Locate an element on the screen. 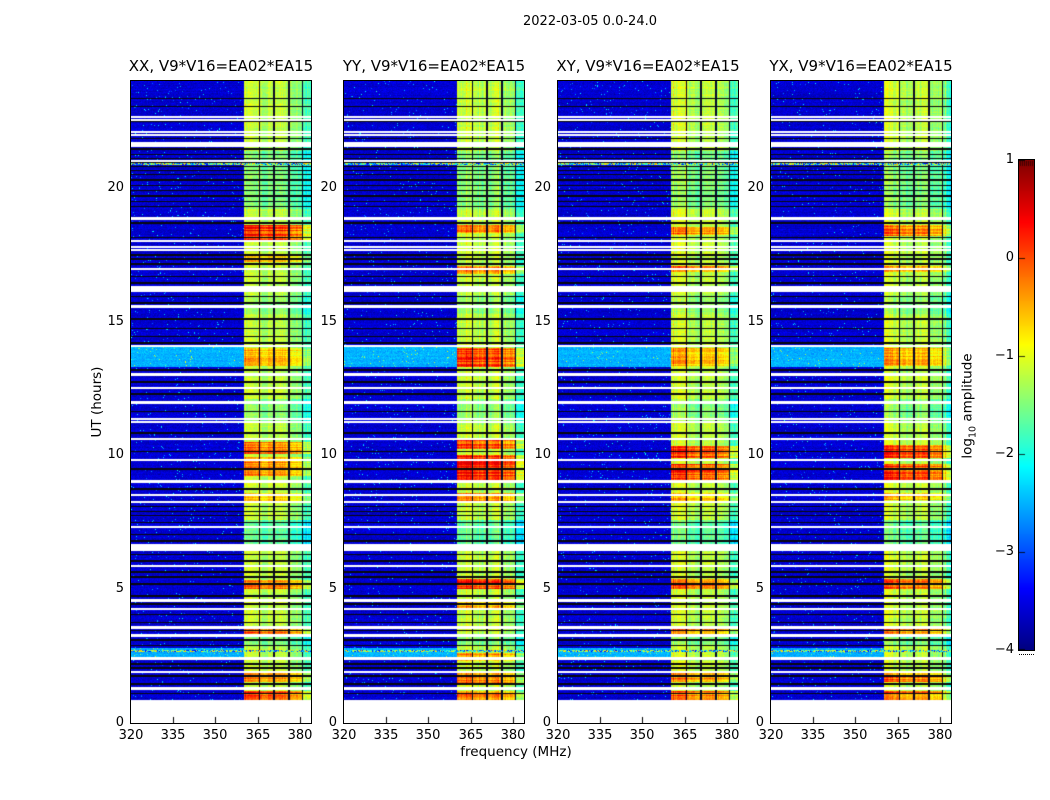 Image resolution: width=1050 pixels, height=800 pixels. panel-yx is located at coordinates (861, 402).